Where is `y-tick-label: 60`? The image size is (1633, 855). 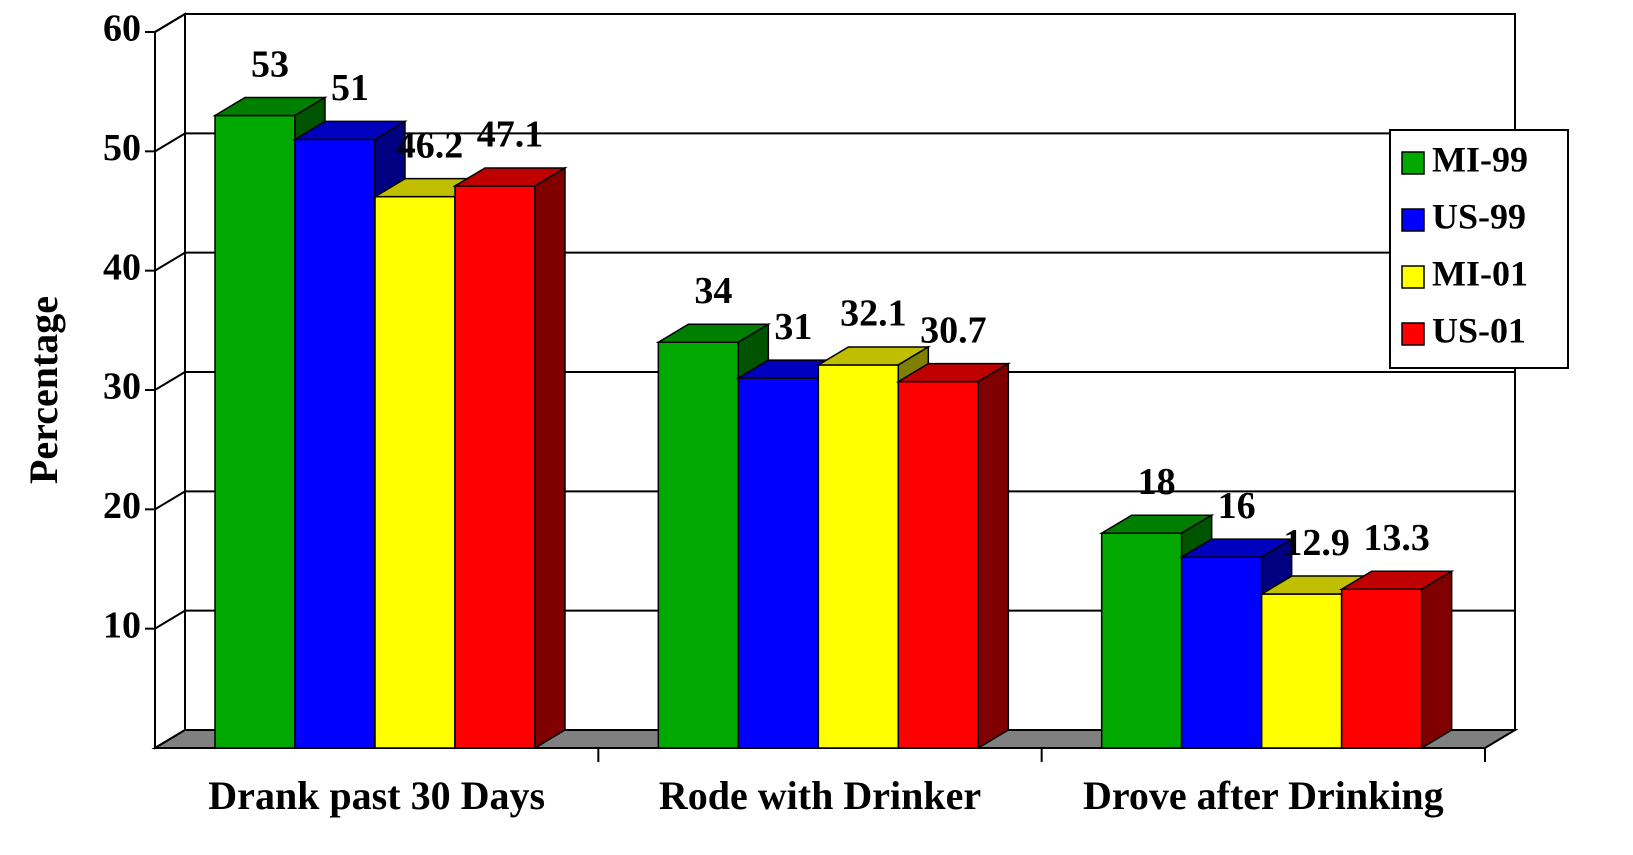 y-tick-label: 60 is located at coordinates (122, 29).